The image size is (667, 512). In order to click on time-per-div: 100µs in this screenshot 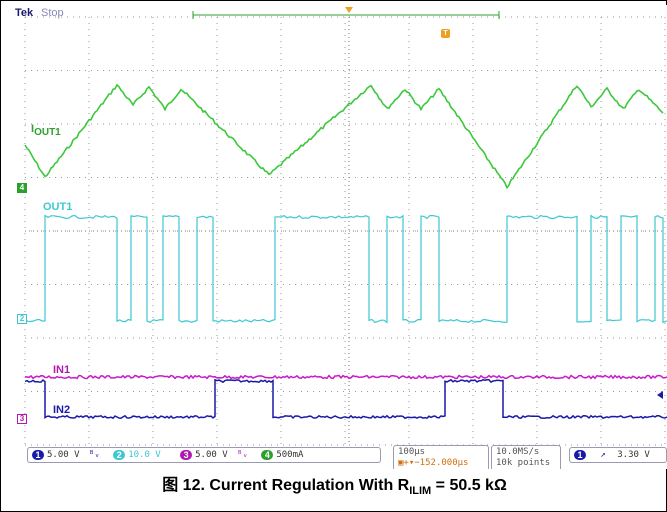, I will do `click(412, 452)`.